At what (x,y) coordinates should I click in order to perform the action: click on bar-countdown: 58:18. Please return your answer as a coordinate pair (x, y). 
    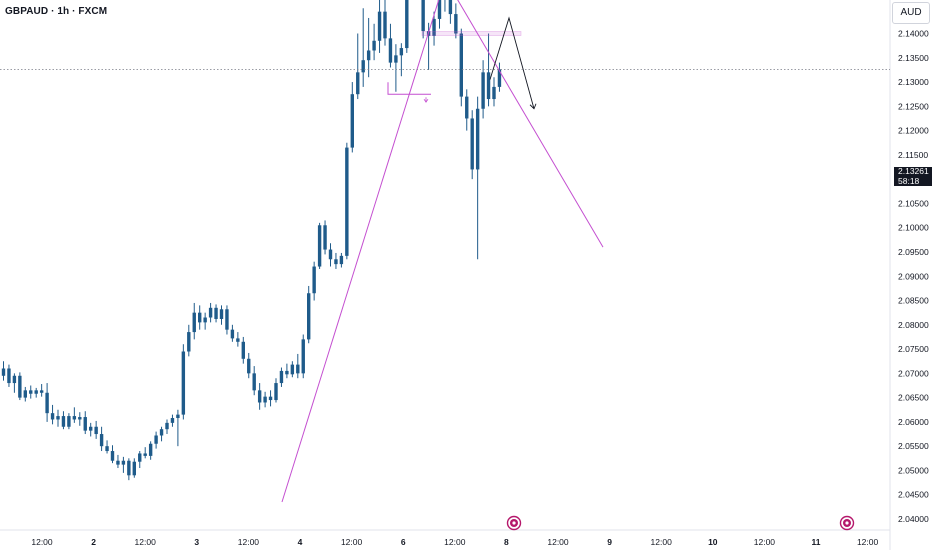
    Looking at the image, I should click on (909, 180).